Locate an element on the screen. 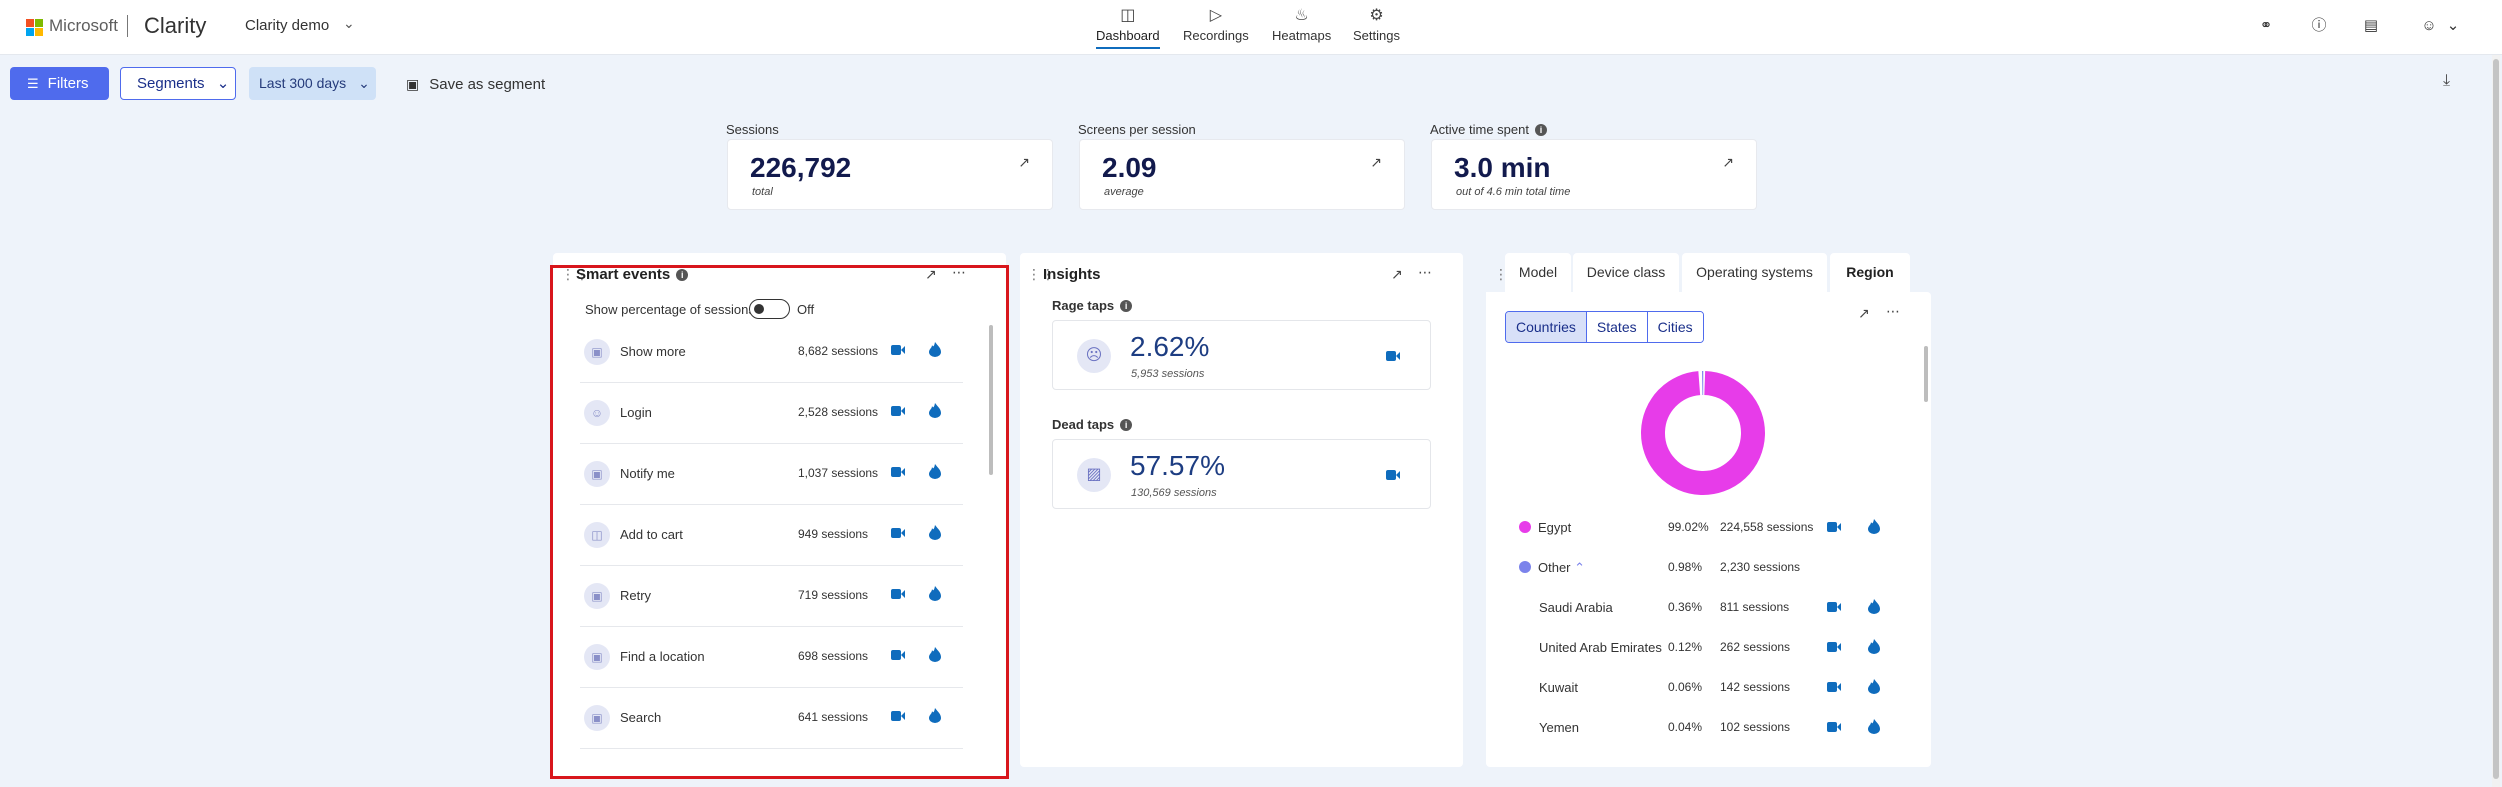 The image size is (2502, 787). brand-clarity: Clarity is located at coordinates (175, 25).